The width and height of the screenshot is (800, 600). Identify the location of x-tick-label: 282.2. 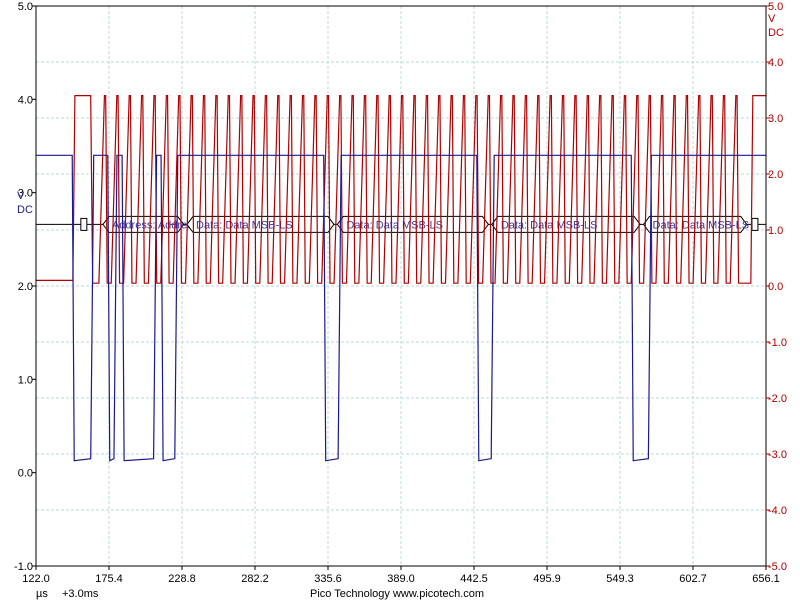
(255, 579).